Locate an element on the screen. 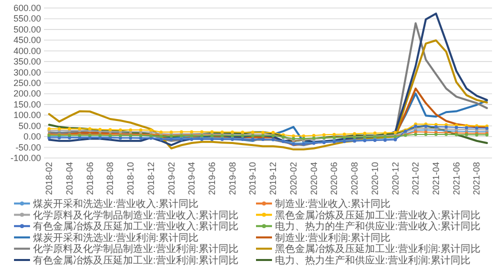 The image size is (500, 271). y-tick-label: -50.00 is located at coordinates (28, 147).